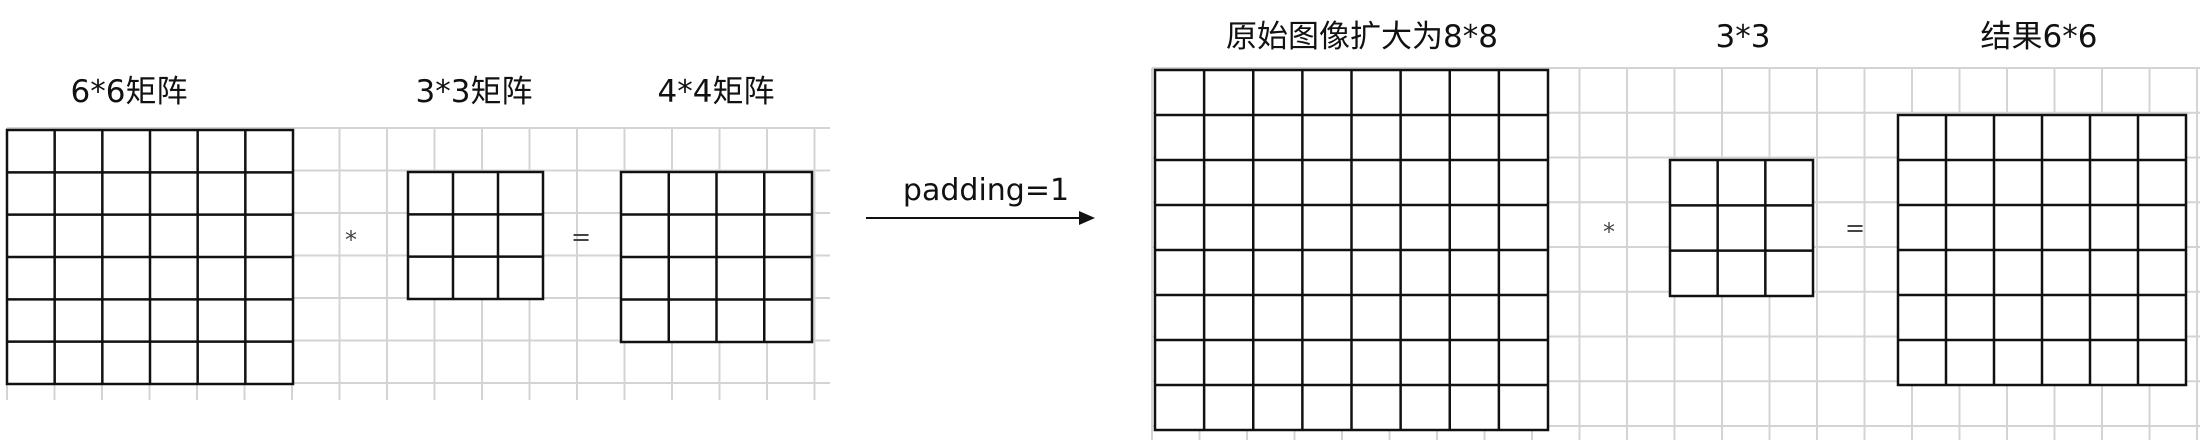 This screenshot has height=440, width=2212. Describe the element at coordinates (1743, 37) in the screenshot. I see `right-kernel-title: 3*3` at that location.